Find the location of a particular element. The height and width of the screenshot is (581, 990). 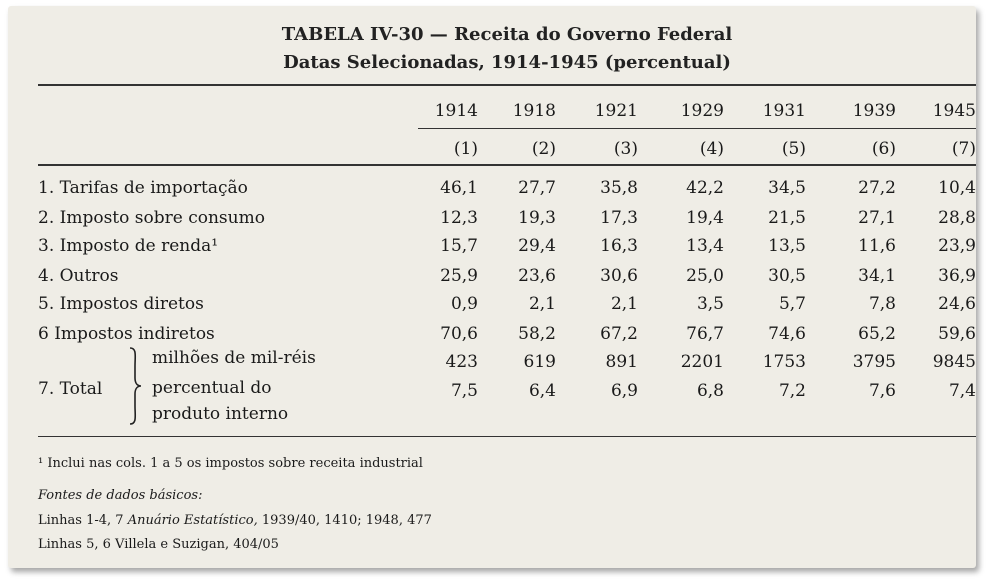

table-cell: 30,6 is located at coordinates (619, 276).